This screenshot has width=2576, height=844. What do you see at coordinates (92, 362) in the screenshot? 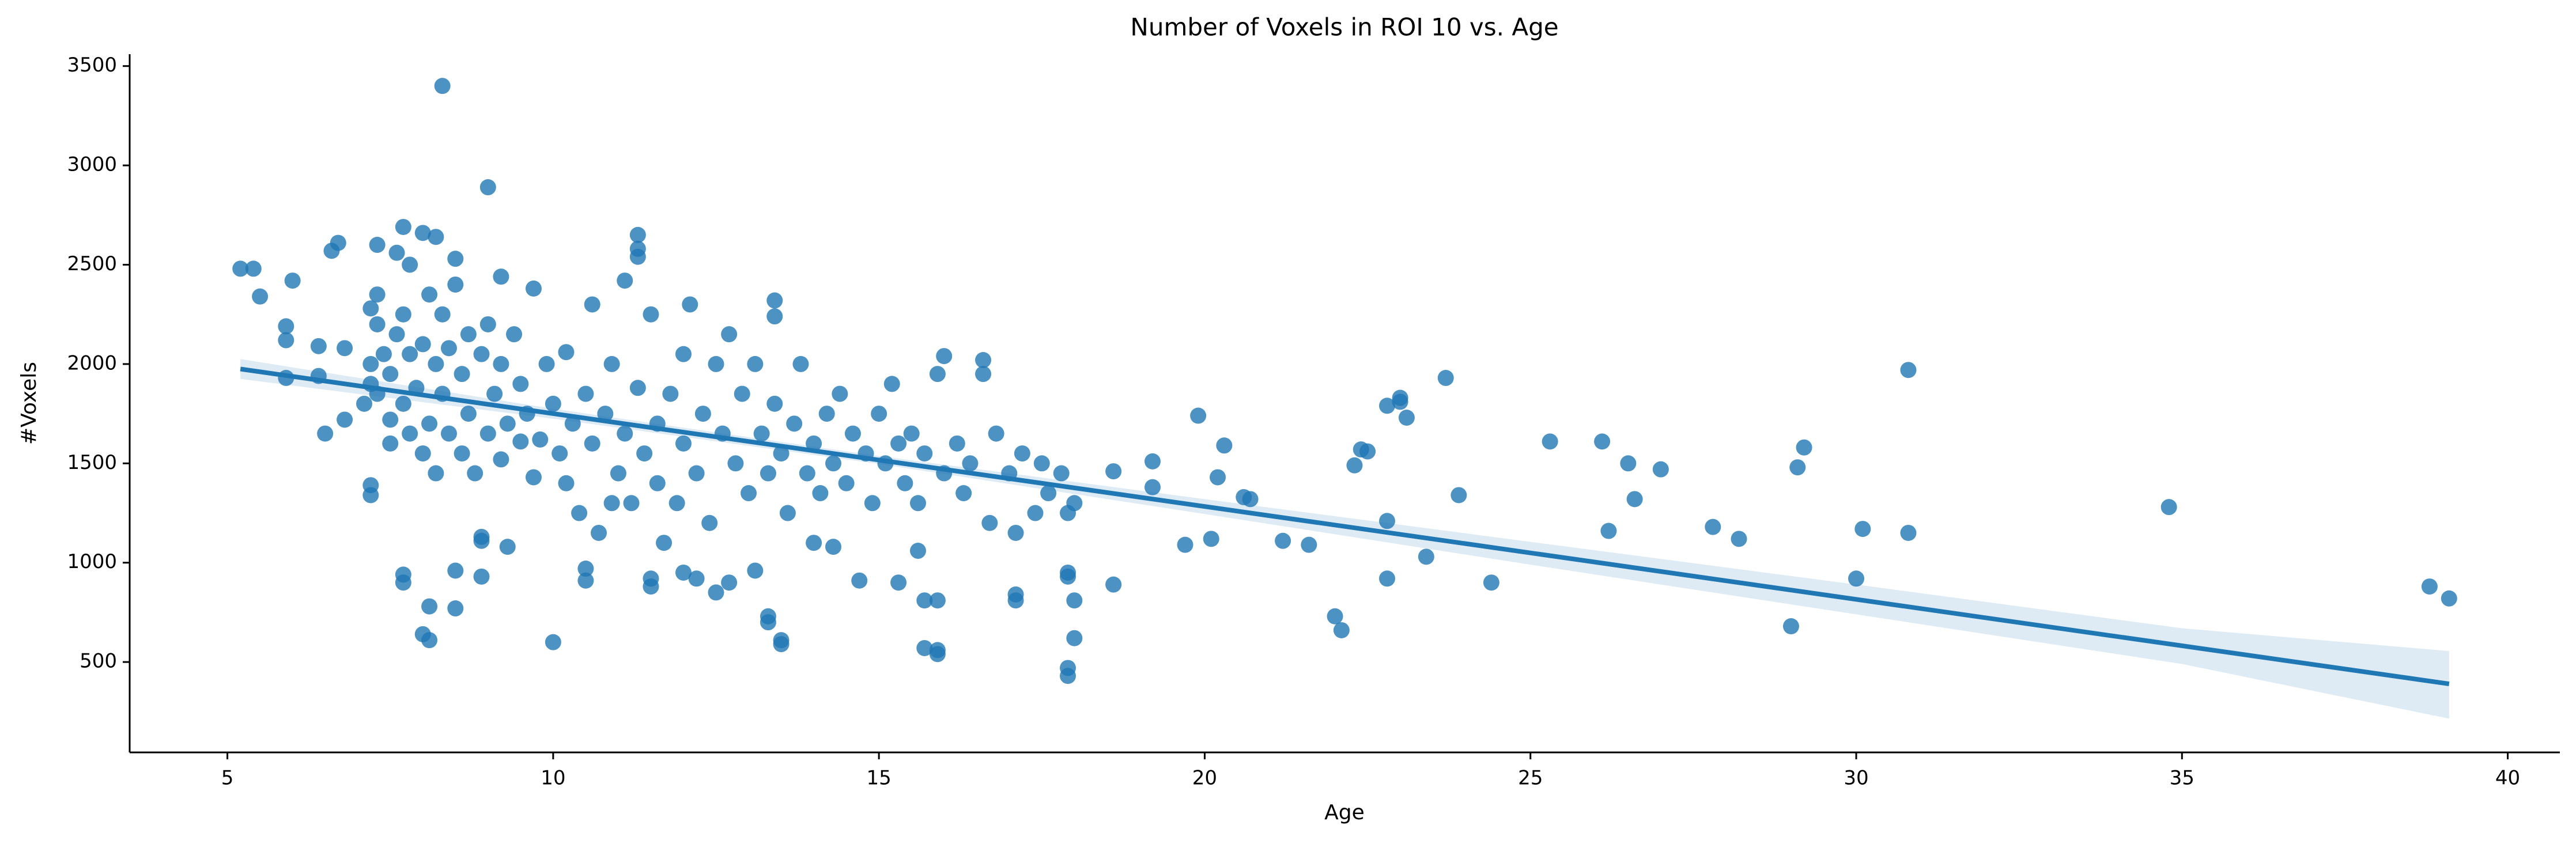
I see `y-tick-label: 2000` at bounding box center [92, 362].